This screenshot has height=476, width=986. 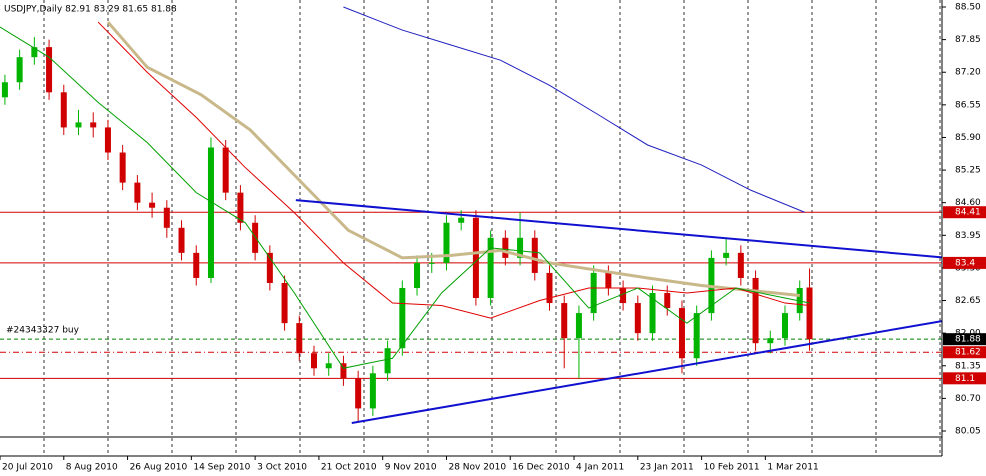 What do you see at coordinates (968, 236) in the screenshot?
I see `y-tick-label: 83.95` at bounding box center [968, 236].